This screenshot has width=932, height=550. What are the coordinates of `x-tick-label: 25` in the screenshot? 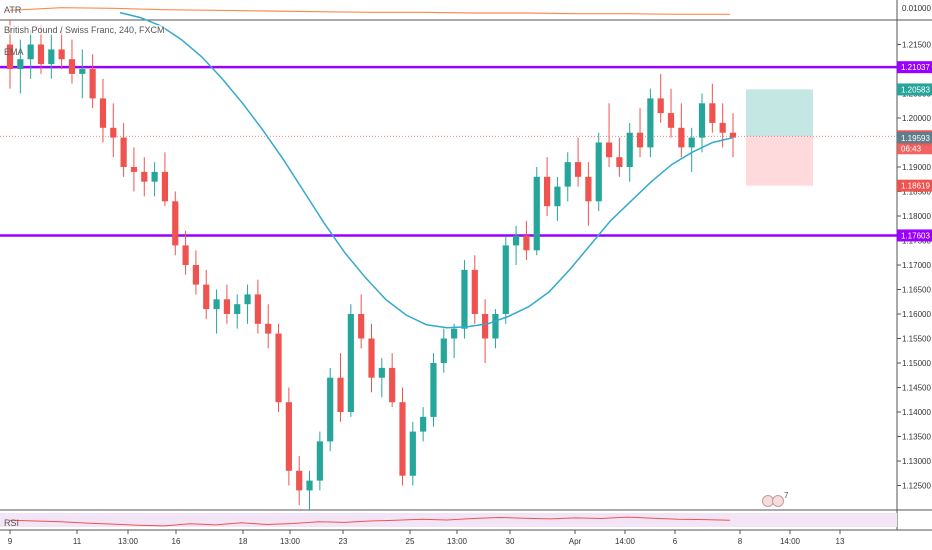 It's located at (410, 541).